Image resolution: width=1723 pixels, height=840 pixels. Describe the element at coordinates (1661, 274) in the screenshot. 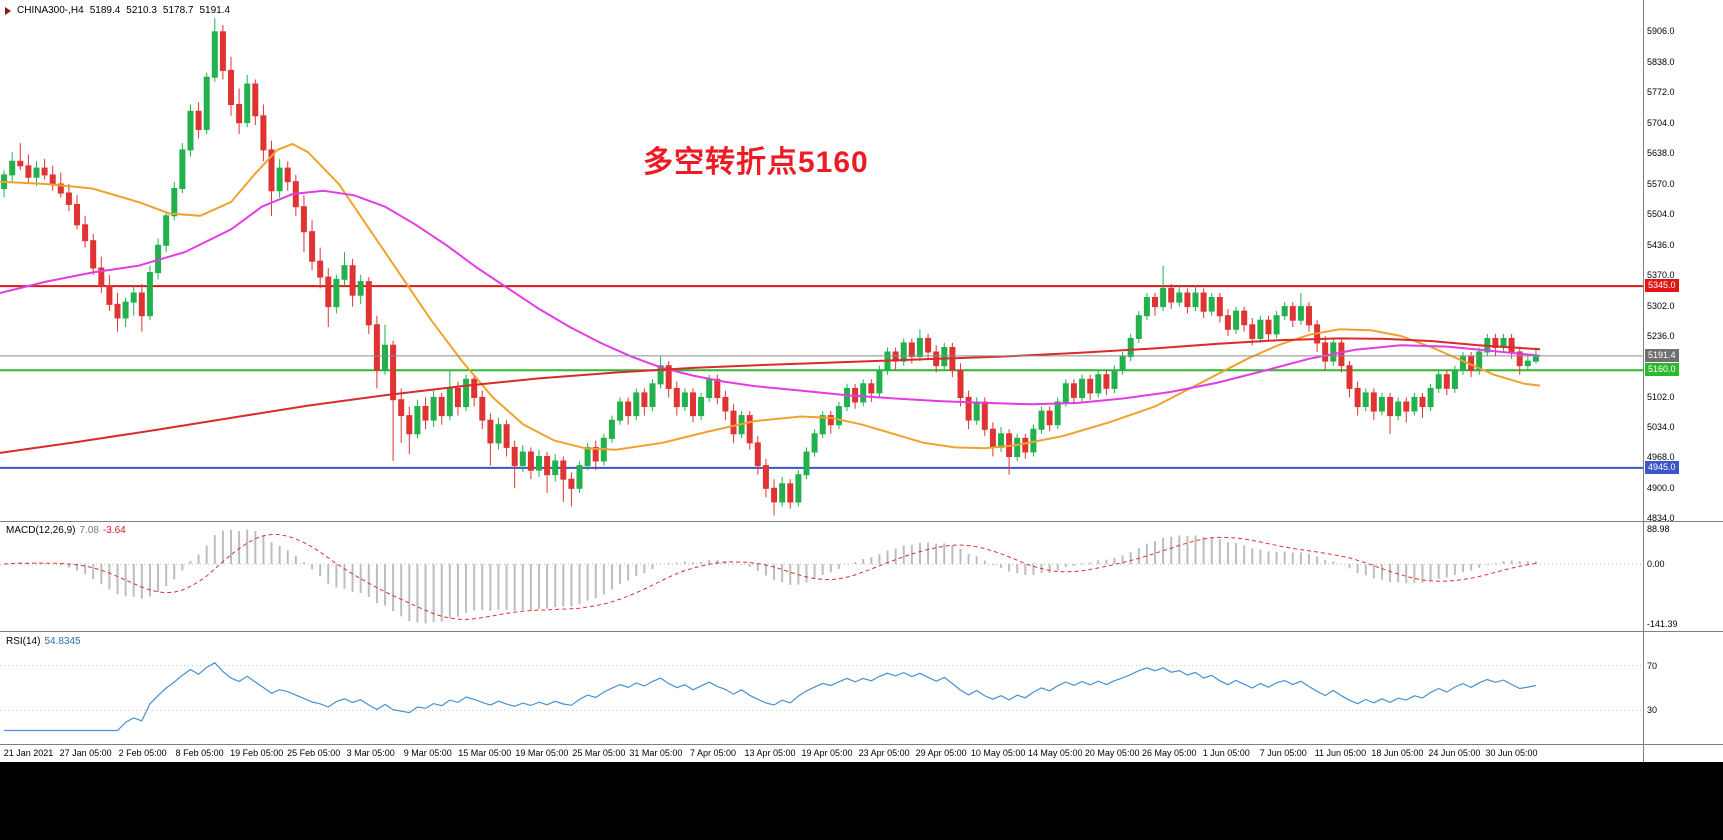

I see `price-tick: 5370.0` at that location.